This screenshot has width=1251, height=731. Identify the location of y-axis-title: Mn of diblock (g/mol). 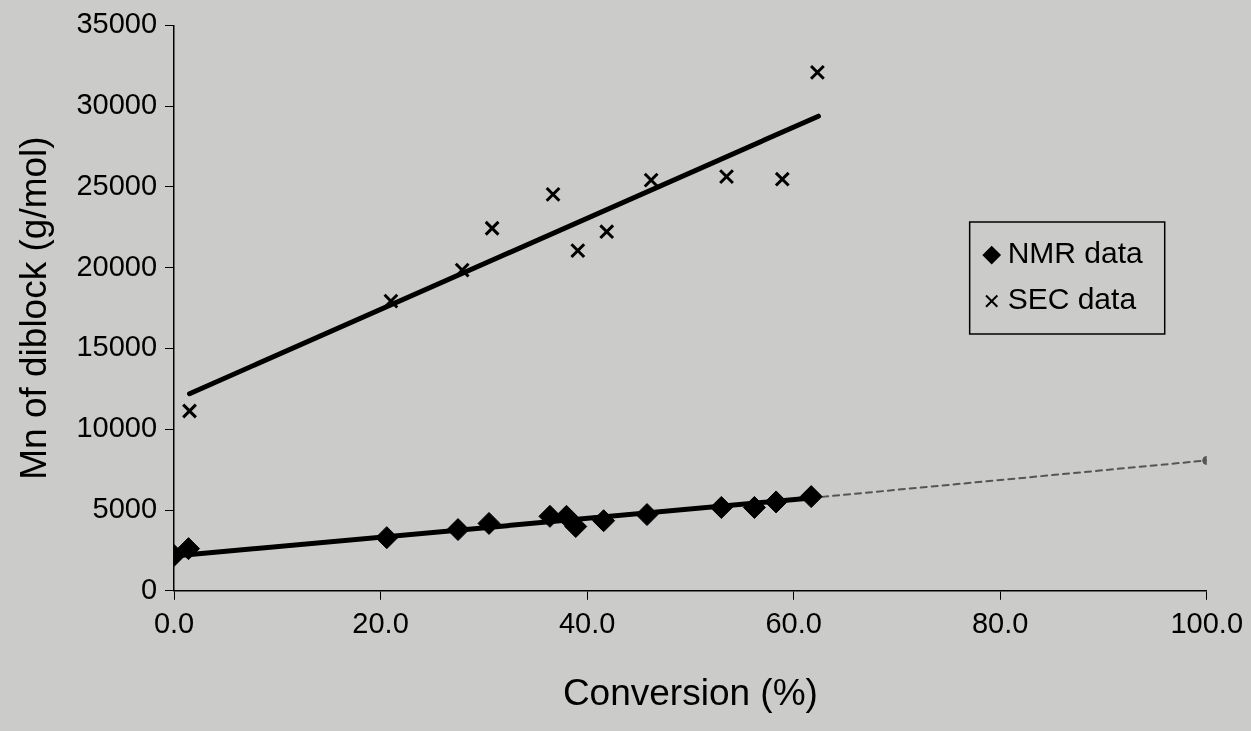
(34, 308).